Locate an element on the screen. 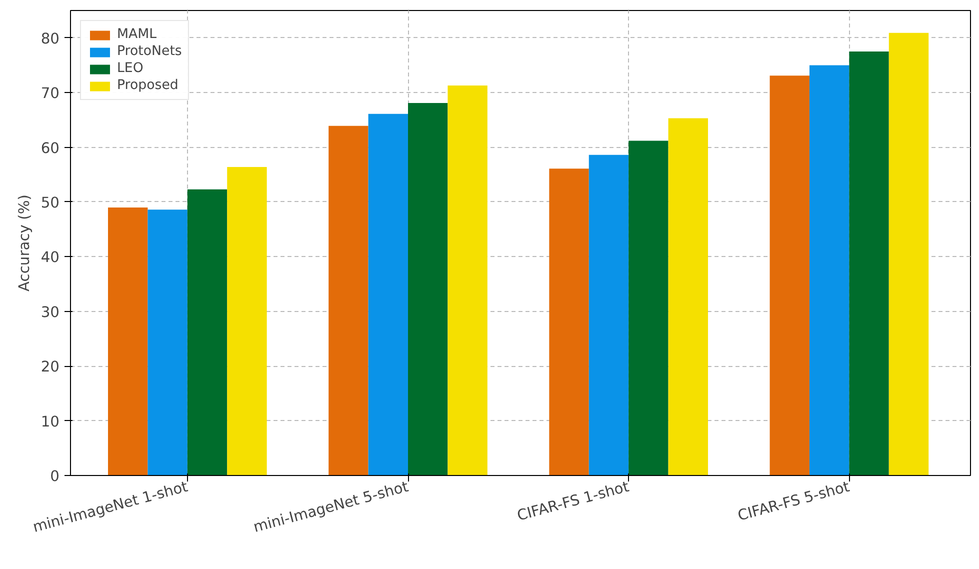  legend-label: MAML is located at coordinates (137, 34).